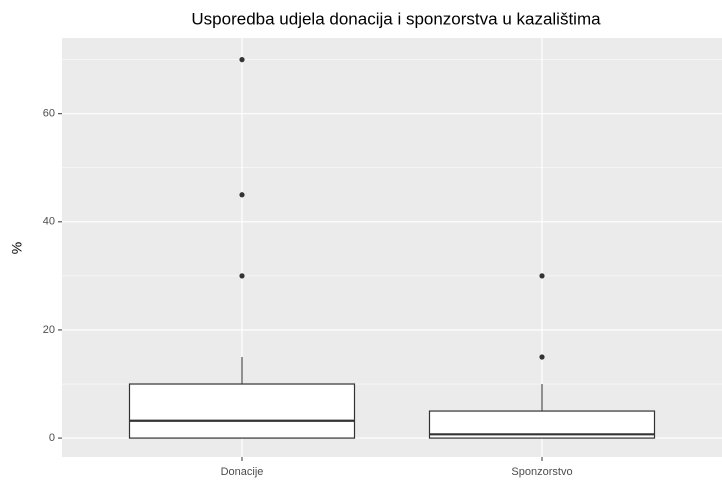 The height and width of the screenshot is (484, 722). Describe the element at coordinates (49, 114) in the screenshot. I see `y-tick-label: 60` at that location.